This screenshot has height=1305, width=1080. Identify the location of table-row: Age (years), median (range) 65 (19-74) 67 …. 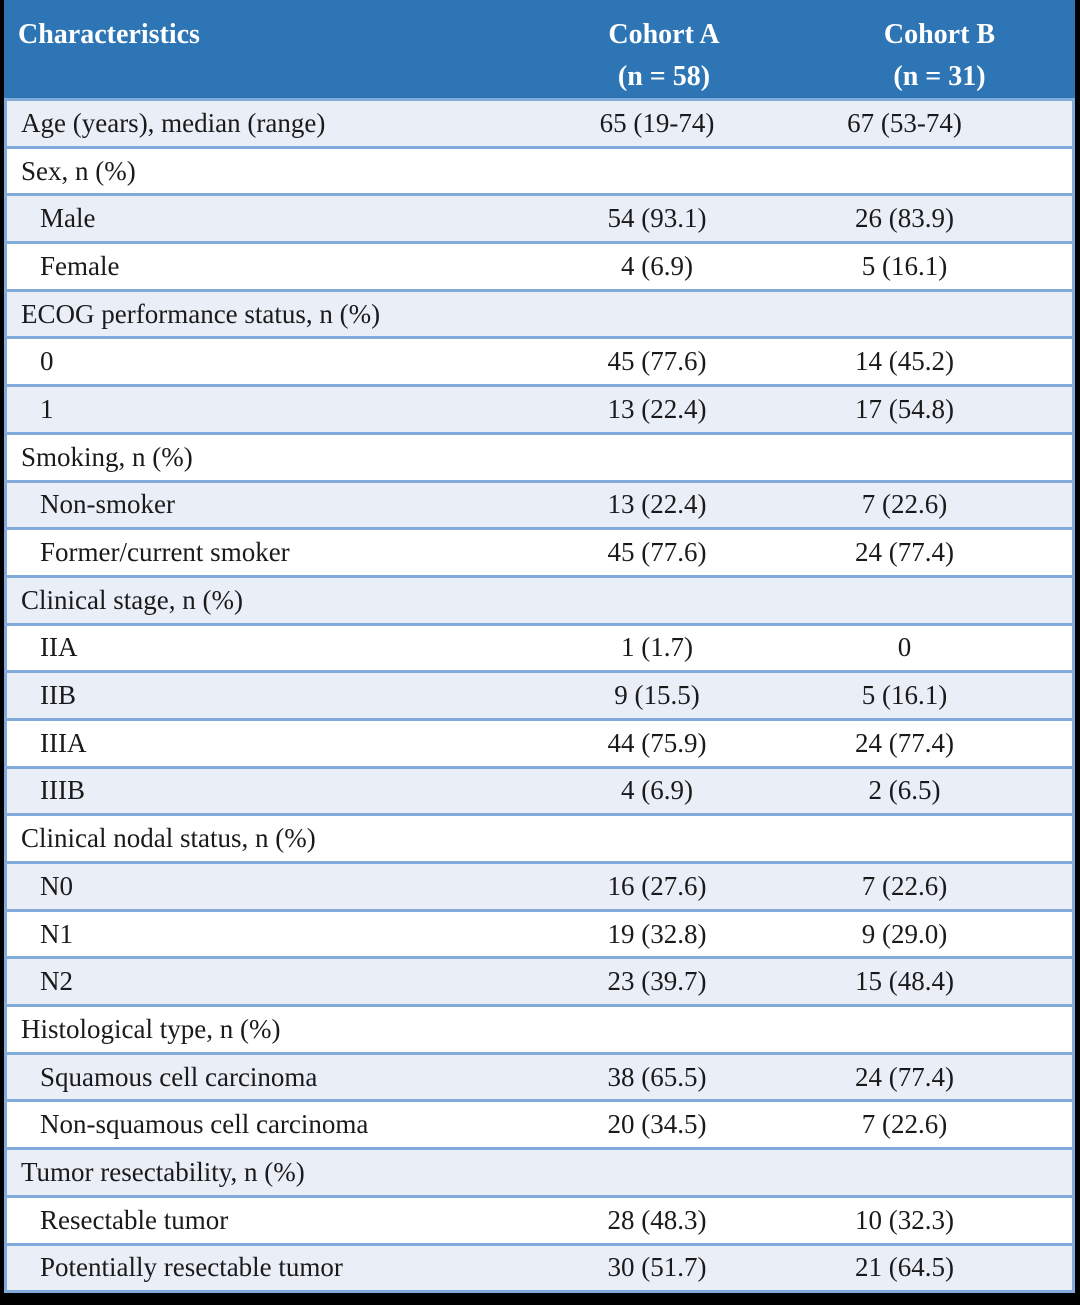
(539, 122).